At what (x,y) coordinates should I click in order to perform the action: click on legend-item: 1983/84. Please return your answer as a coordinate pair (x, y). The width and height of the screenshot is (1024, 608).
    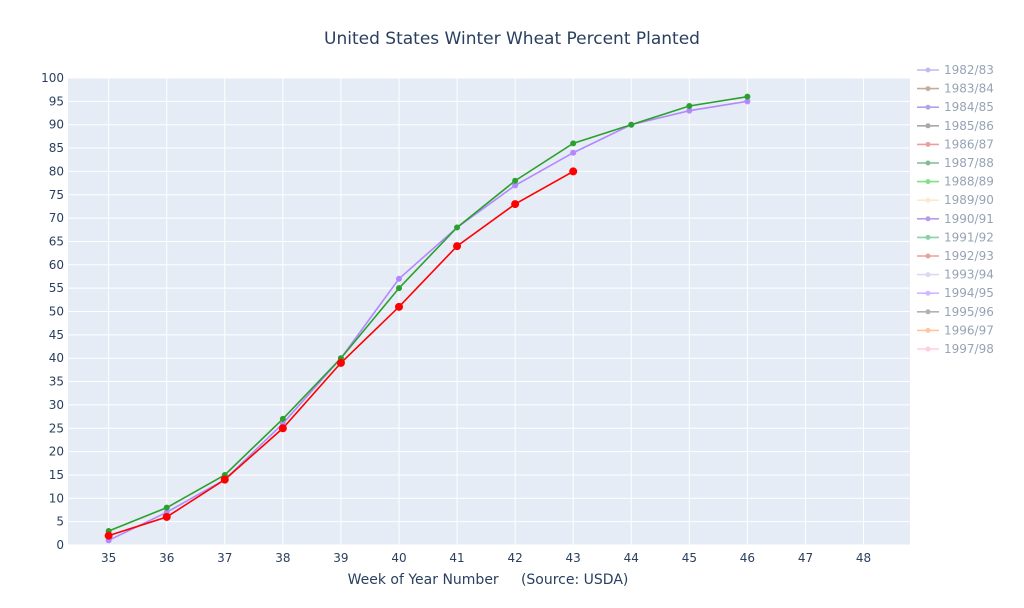
    Looking at the image, I should click on (955, 89).